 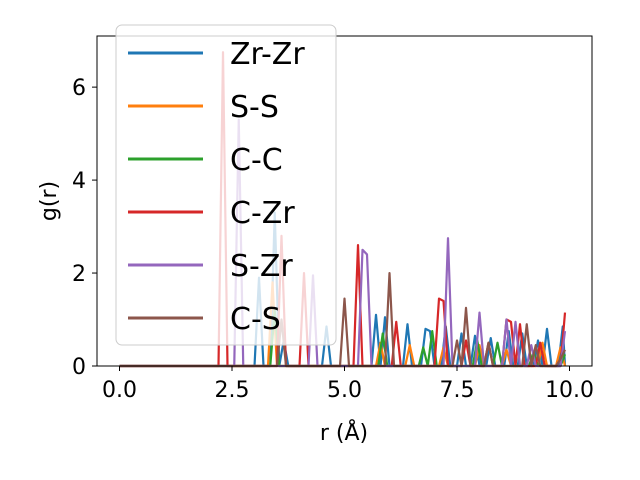 I want to click on y-tick-label: 6, so click(x=79, y=88).